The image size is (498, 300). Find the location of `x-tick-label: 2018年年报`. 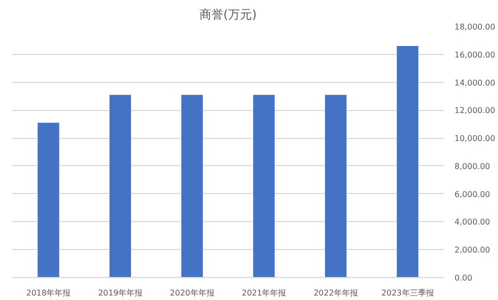

x-tick-label: 2018年年报 is located at coordinates (48, 293).